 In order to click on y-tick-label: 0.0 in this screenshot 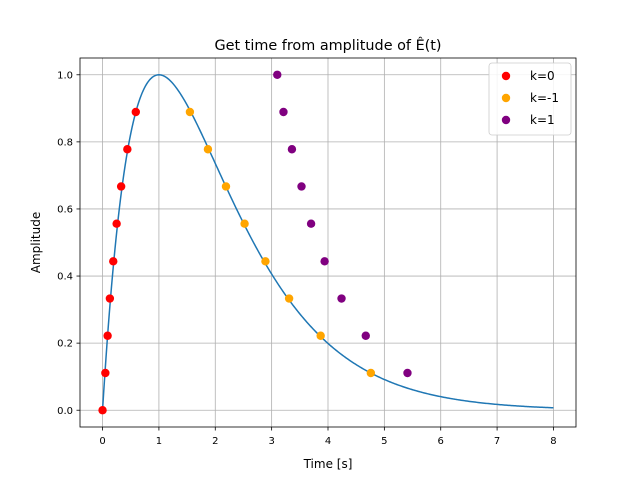, I will do `click(65, 411)`.